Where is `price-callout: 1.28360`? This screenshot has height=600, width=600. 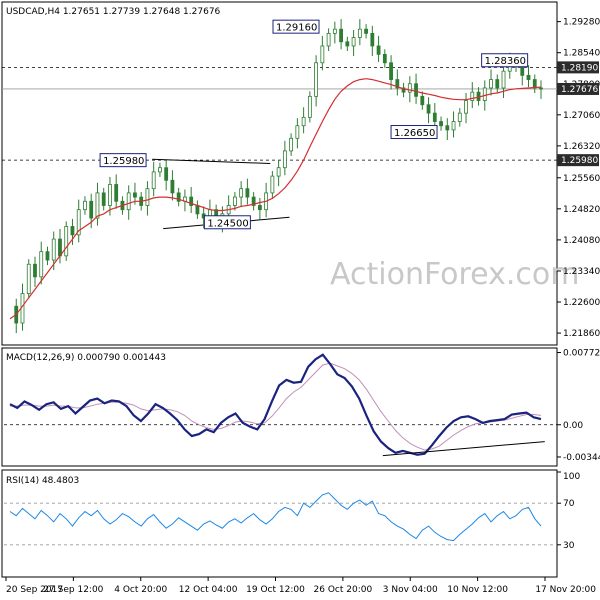 price-callout: 1.28360 is located at coordinates (505, 60).